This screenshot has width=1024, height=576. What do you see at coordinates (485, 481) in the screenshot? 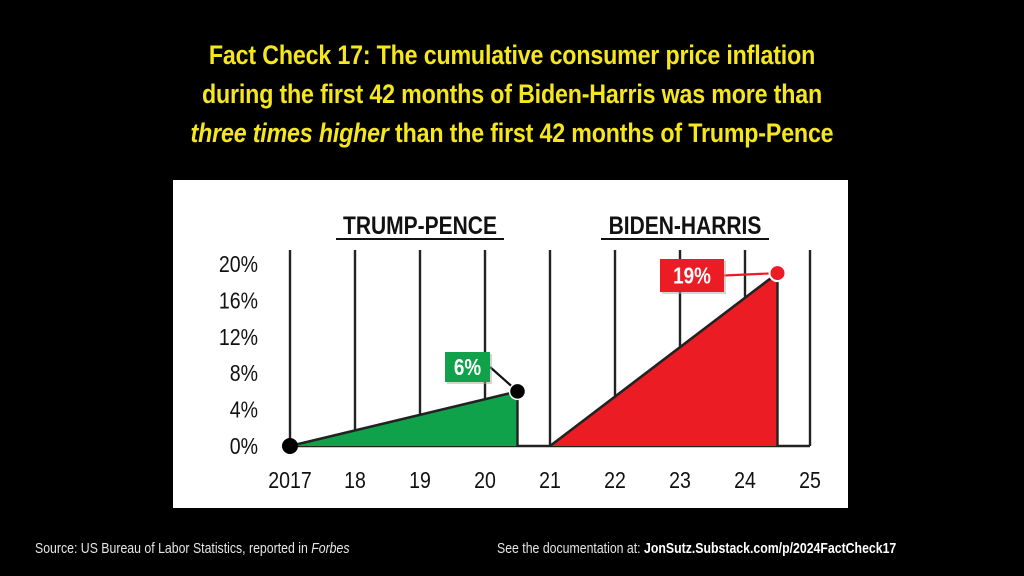
I see `x-tick-label: 20` at bounding box center [485, 481].